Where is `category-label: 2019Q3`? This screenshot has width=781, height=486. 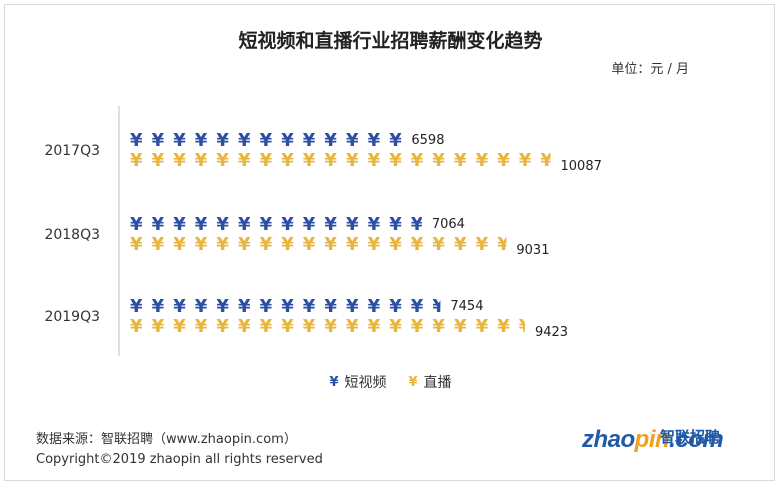
category-label: 2019Q3 is located at coordinates (72, 317).